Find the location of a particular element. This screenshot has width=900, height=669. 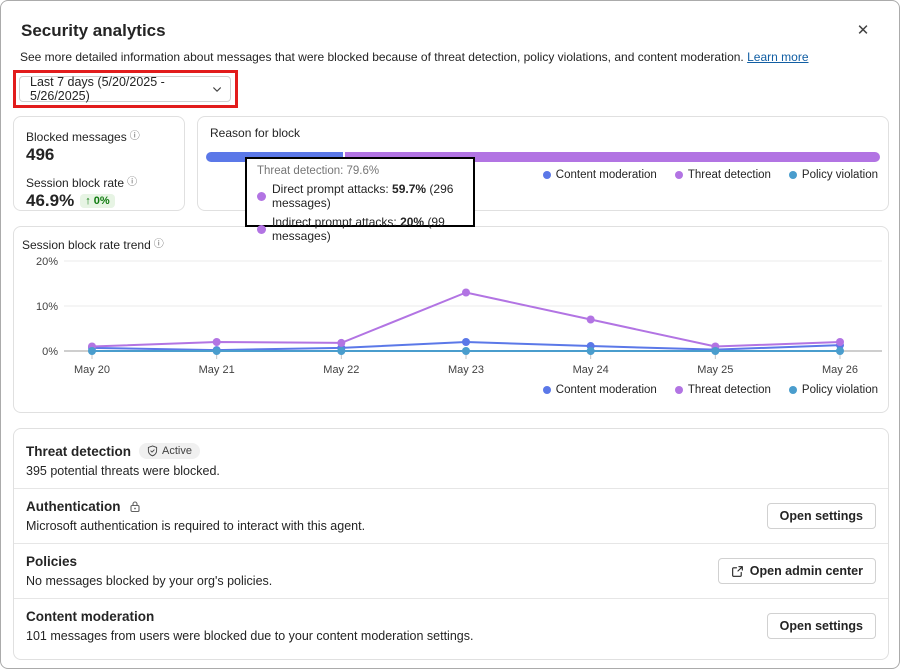

y-tick-label: 20% is located at coordinates (47, 262).